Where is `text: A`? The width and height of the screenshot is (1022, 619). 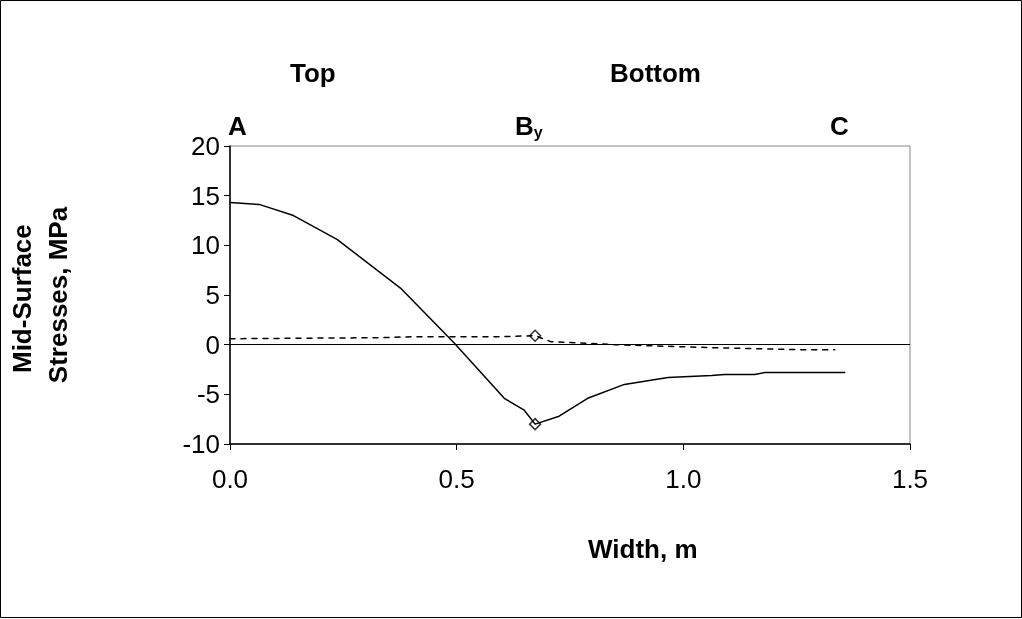
text: A is located at coordinates (237, 126).